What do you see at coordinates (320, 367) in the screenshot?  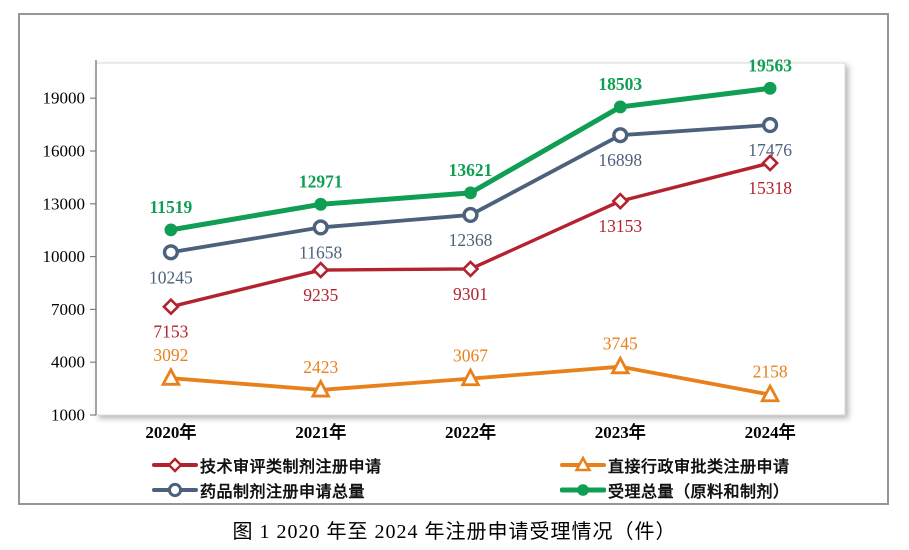 I see `svg-text: 2423` at bounding box center [320, 367].